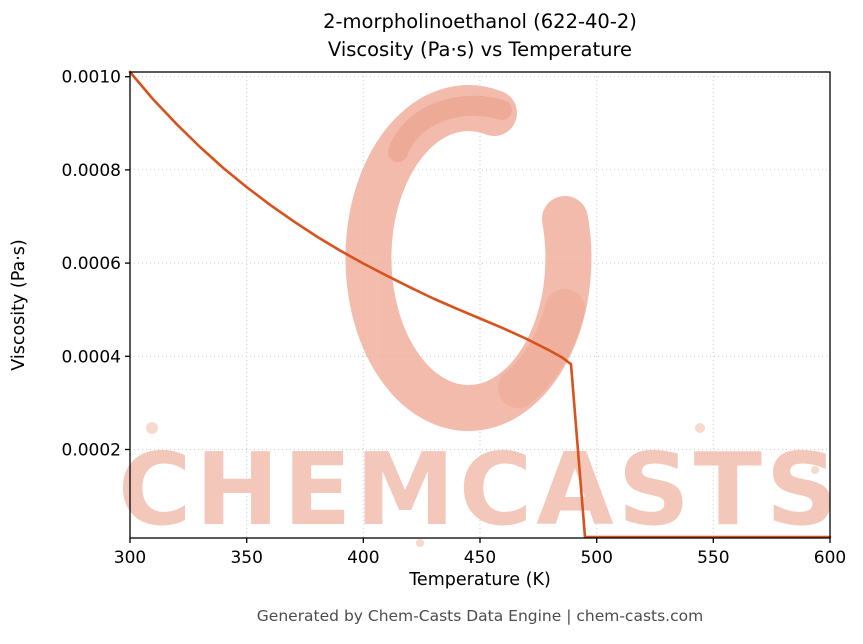 This screenshot has height=644, width=863. I want to click on x-axis-label: Temperature (K), so click(480, 580).